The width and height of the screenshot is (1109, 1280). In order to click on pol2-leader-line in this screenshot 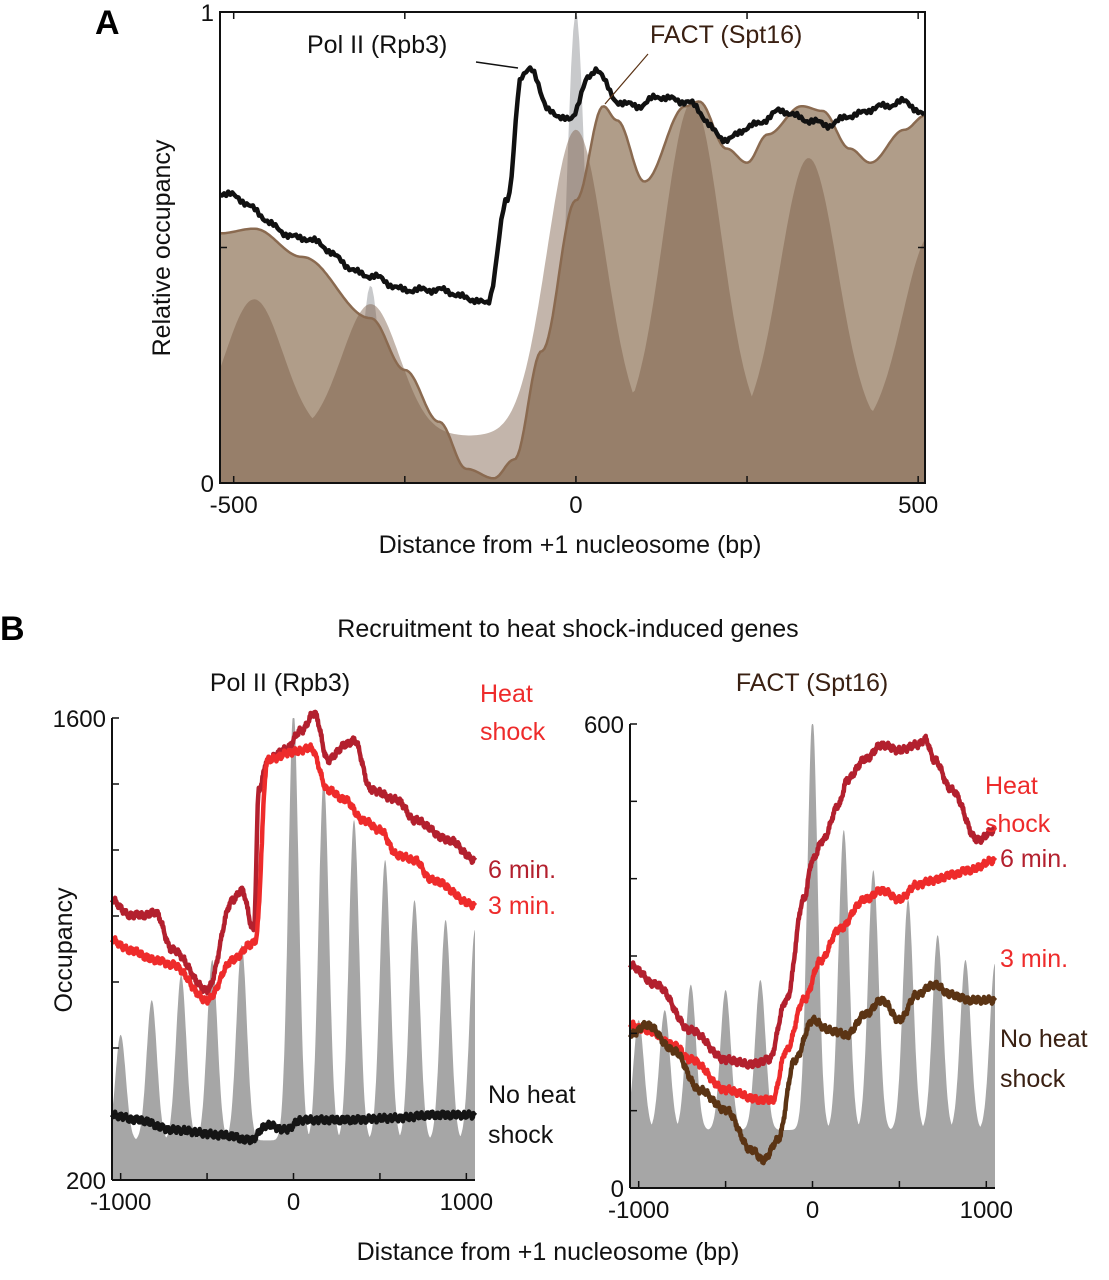, I will do `click(497, 65)`.